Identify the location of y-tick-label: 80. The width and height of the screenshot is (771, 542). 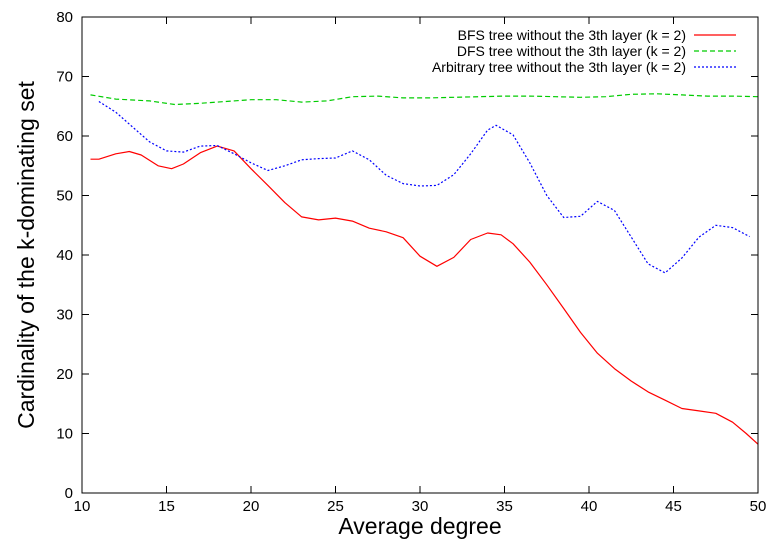
(64, 17).